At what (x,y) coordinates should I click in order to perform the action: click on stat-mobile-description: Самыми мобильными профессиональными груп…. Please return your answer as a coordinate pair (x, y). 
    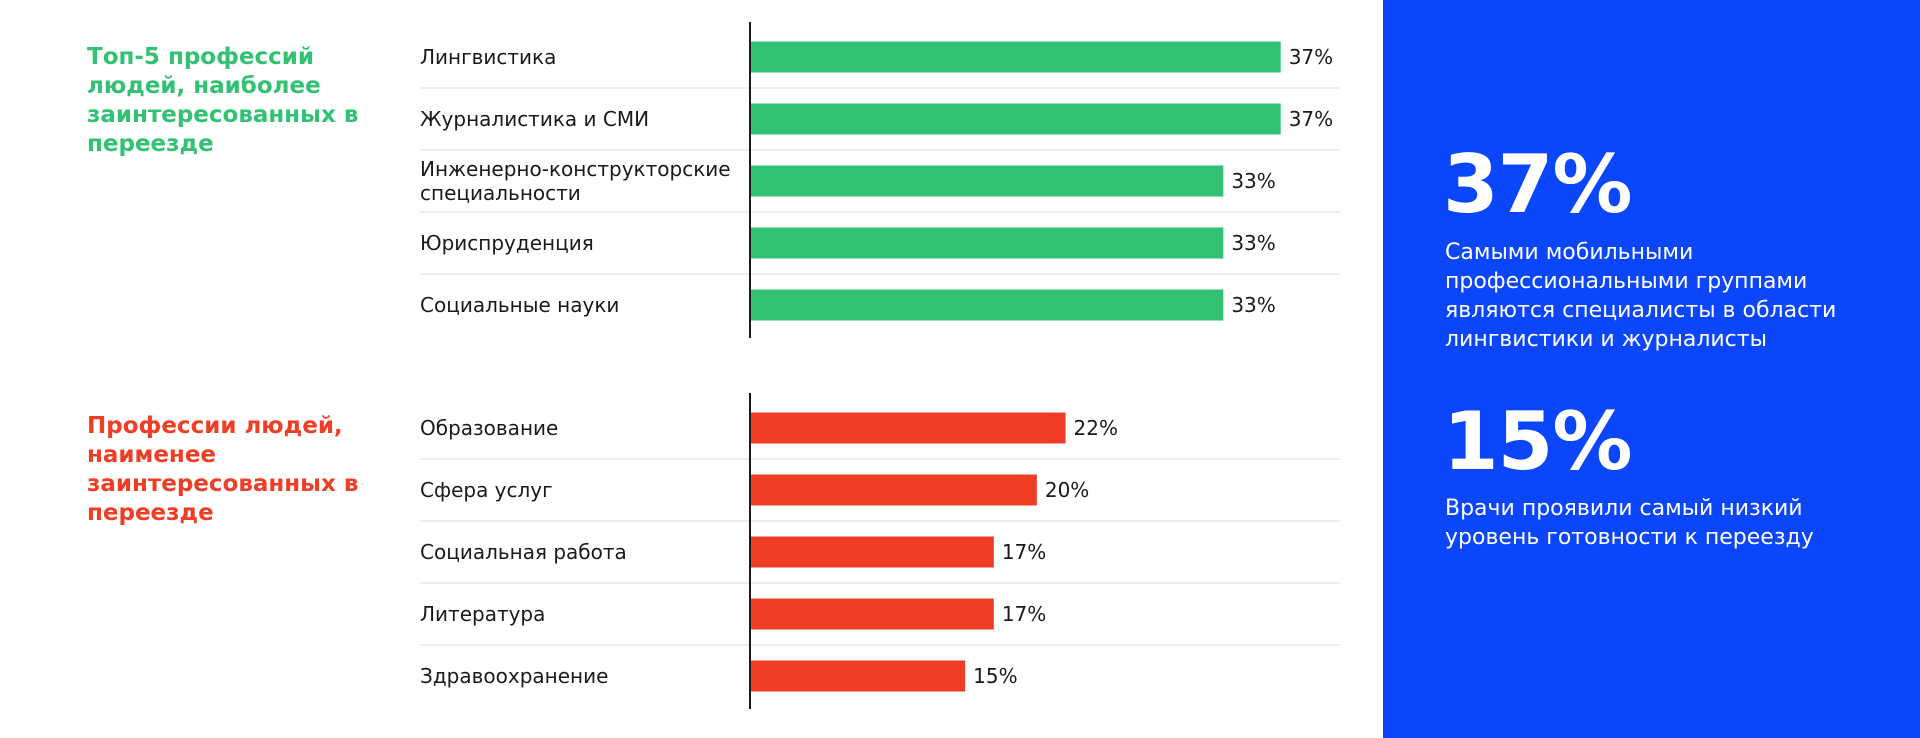
    Looking at the image, I should click on (1641, 296).